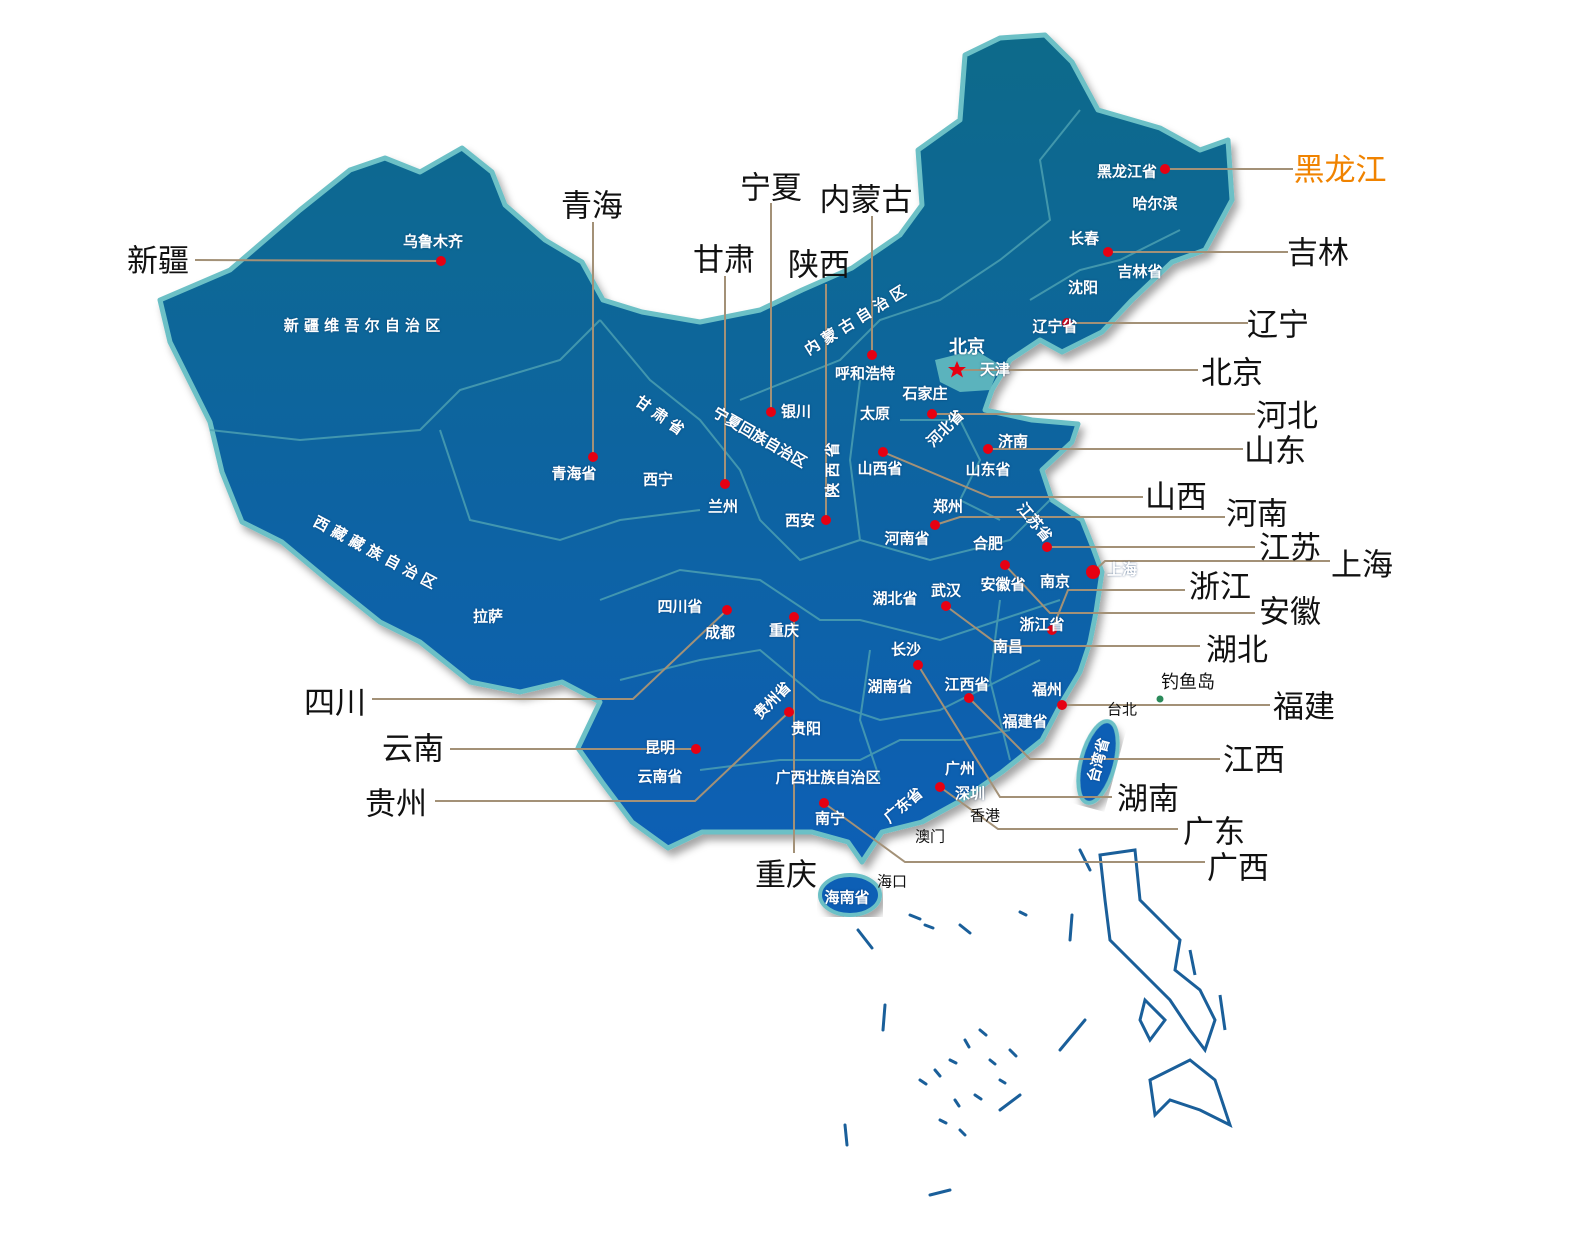  What do you see at coordinates (1083, 287) in the screenshot?
I see `map-label: 沈阳` at bounding box center [1083, 287].